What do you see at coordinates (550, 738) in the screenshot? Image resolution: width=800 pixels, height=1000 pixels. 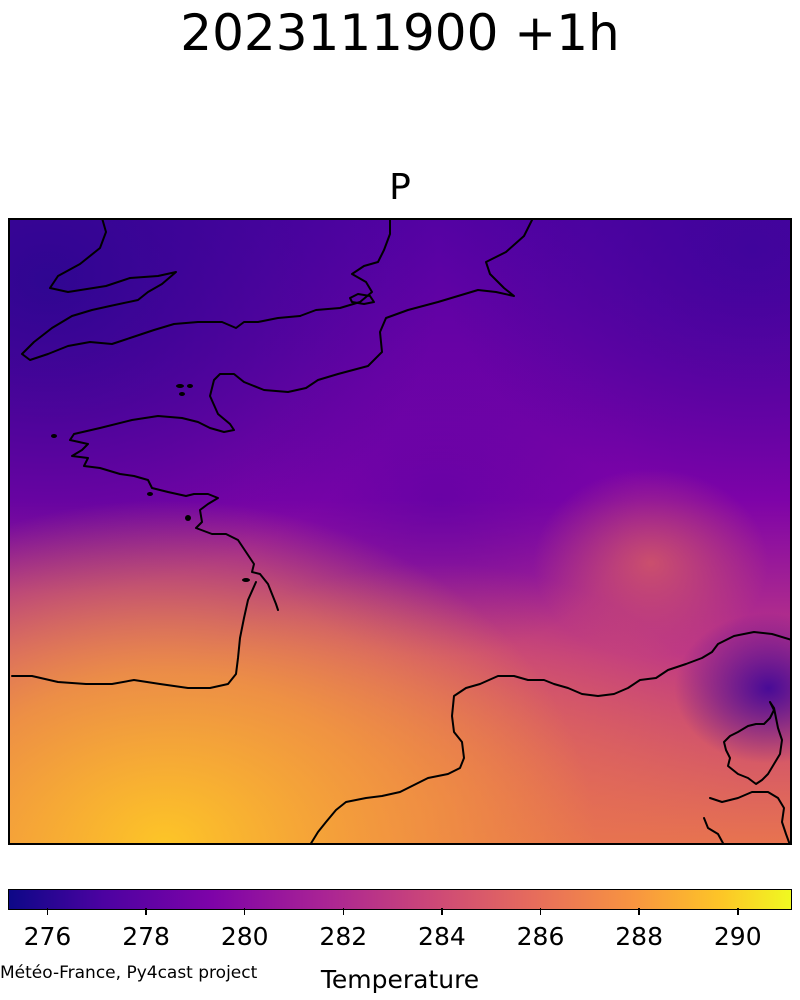 I see `pyrenees-spain-border` at bounding box center [550, 738].